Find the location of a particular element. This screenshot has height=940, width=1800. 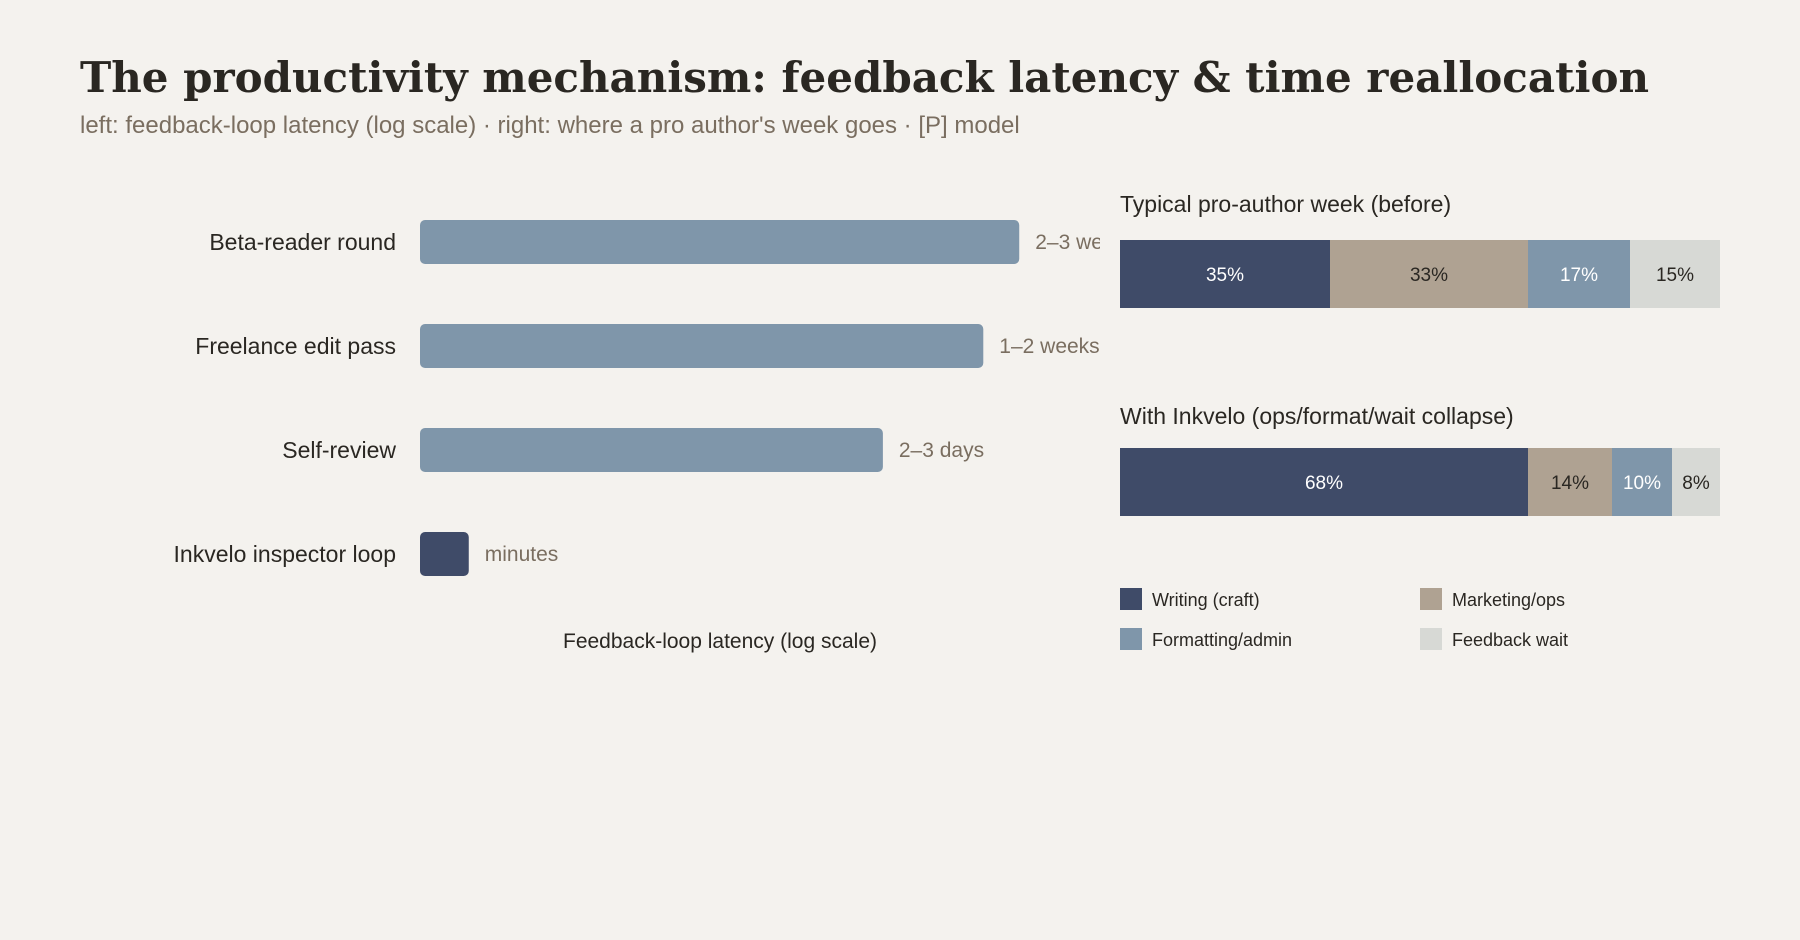

segment-label: 17% is located at coordinates (1579, 275).